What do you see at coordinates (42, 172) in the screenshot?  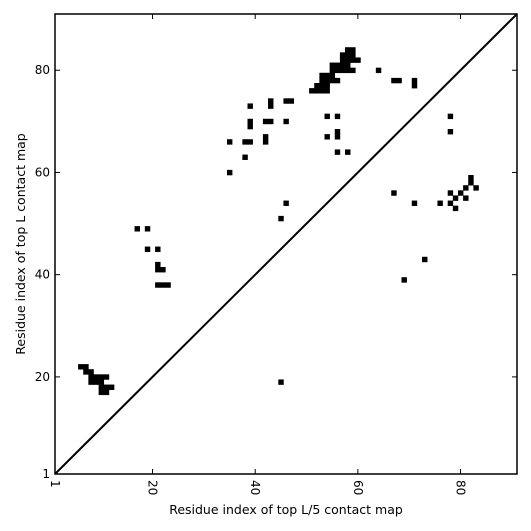 I see `y-tick-label: 60` at bounding box center [42, 172].